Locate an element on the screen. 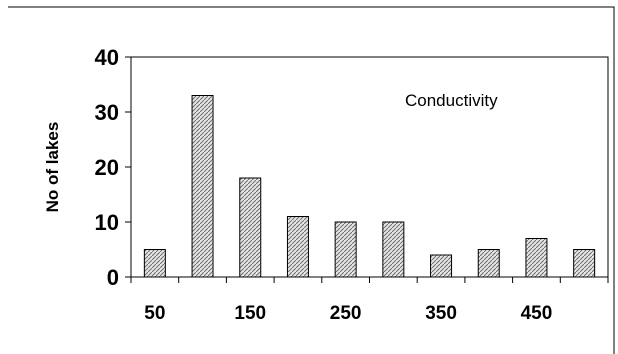 The height and width of the screenshot is (354, 618). x-tick-label: 450 is located at coordinates (537, 313).